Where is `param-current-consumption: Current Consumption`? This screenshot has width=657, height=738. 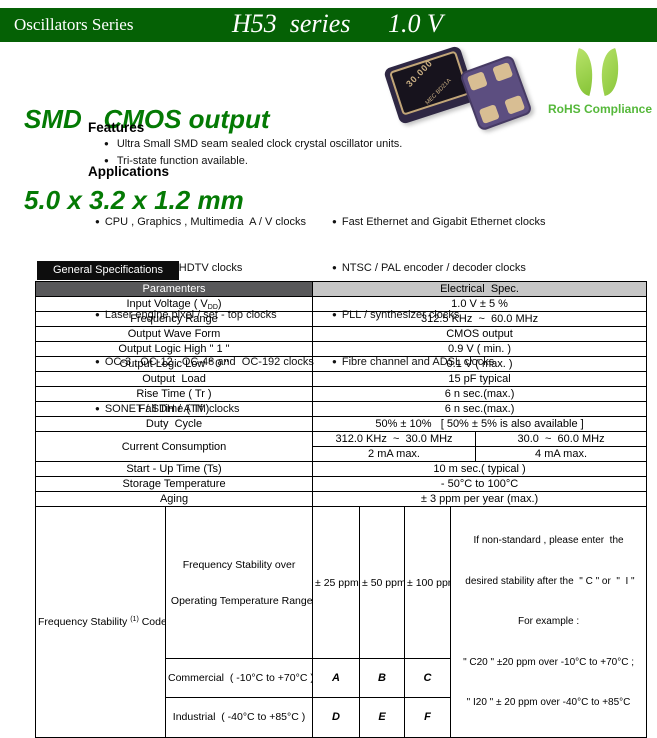 param-current-consumption: Current Consumption is located at coordinates (174, 446).